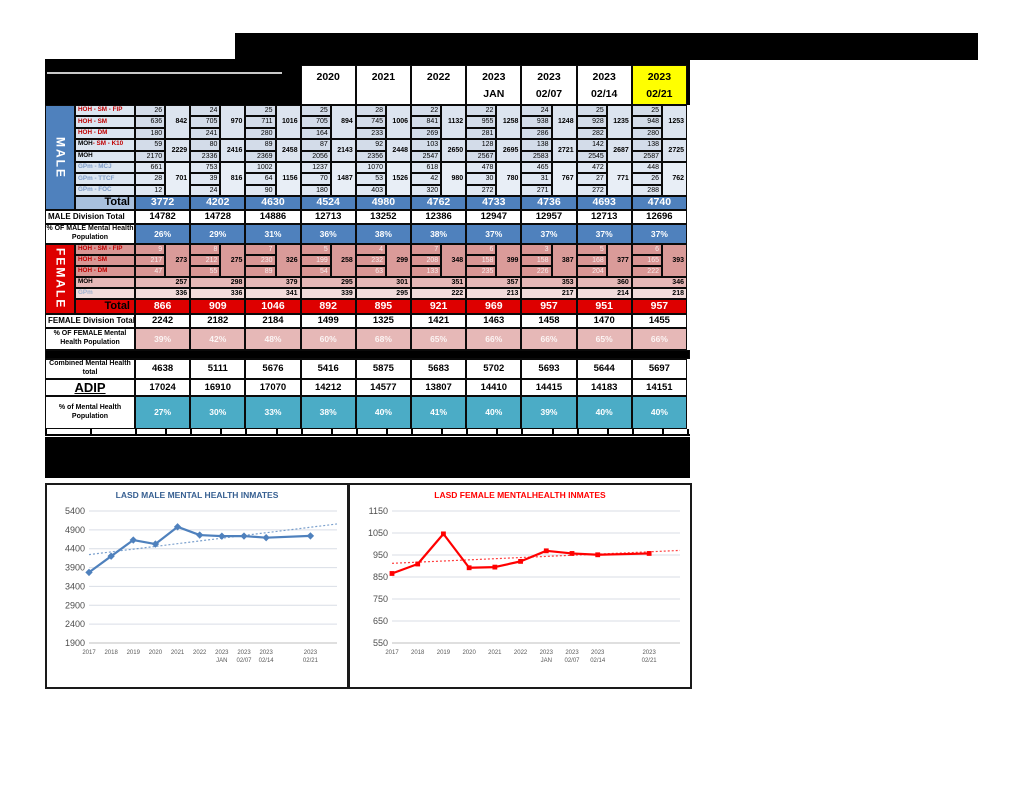 This screenshot has width=1024, height=791. What do you see at coordinates (89, 653) in the screenshot?
I see `svg-text: 2017` at bounding box center [89, 653].